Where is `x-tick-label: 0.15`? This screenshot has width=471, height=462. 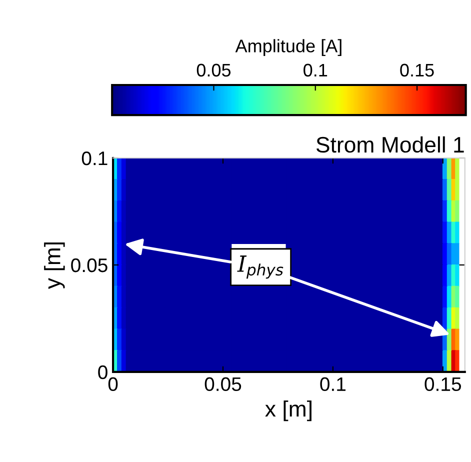 x-tick-label: 0.15 is located at coordinates (442, 384).